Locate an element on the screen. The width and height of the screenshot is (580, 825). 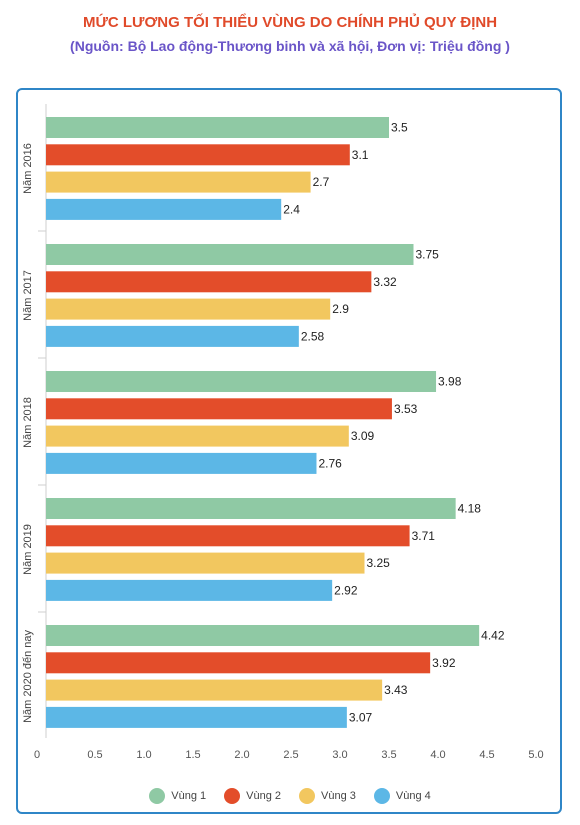
data-label: 2.7 is located at coordinates (321, 182).